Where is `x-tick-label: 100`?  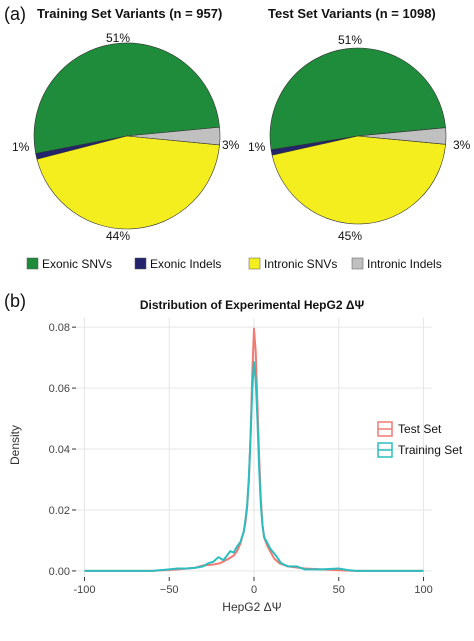 x-tick-label: 100 is located at coordinates (423, 590).